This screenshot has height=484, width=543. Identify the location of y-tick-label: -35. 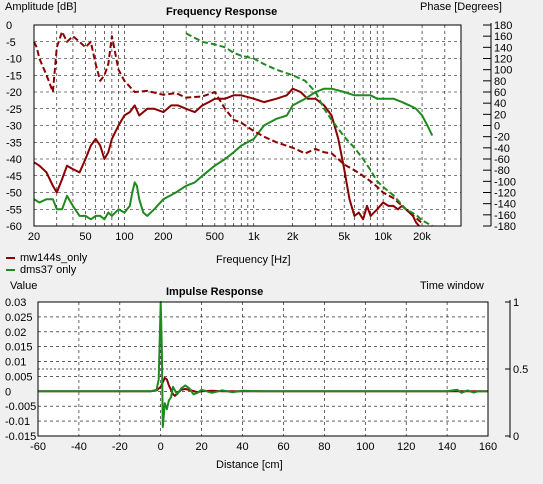
(14, 143).